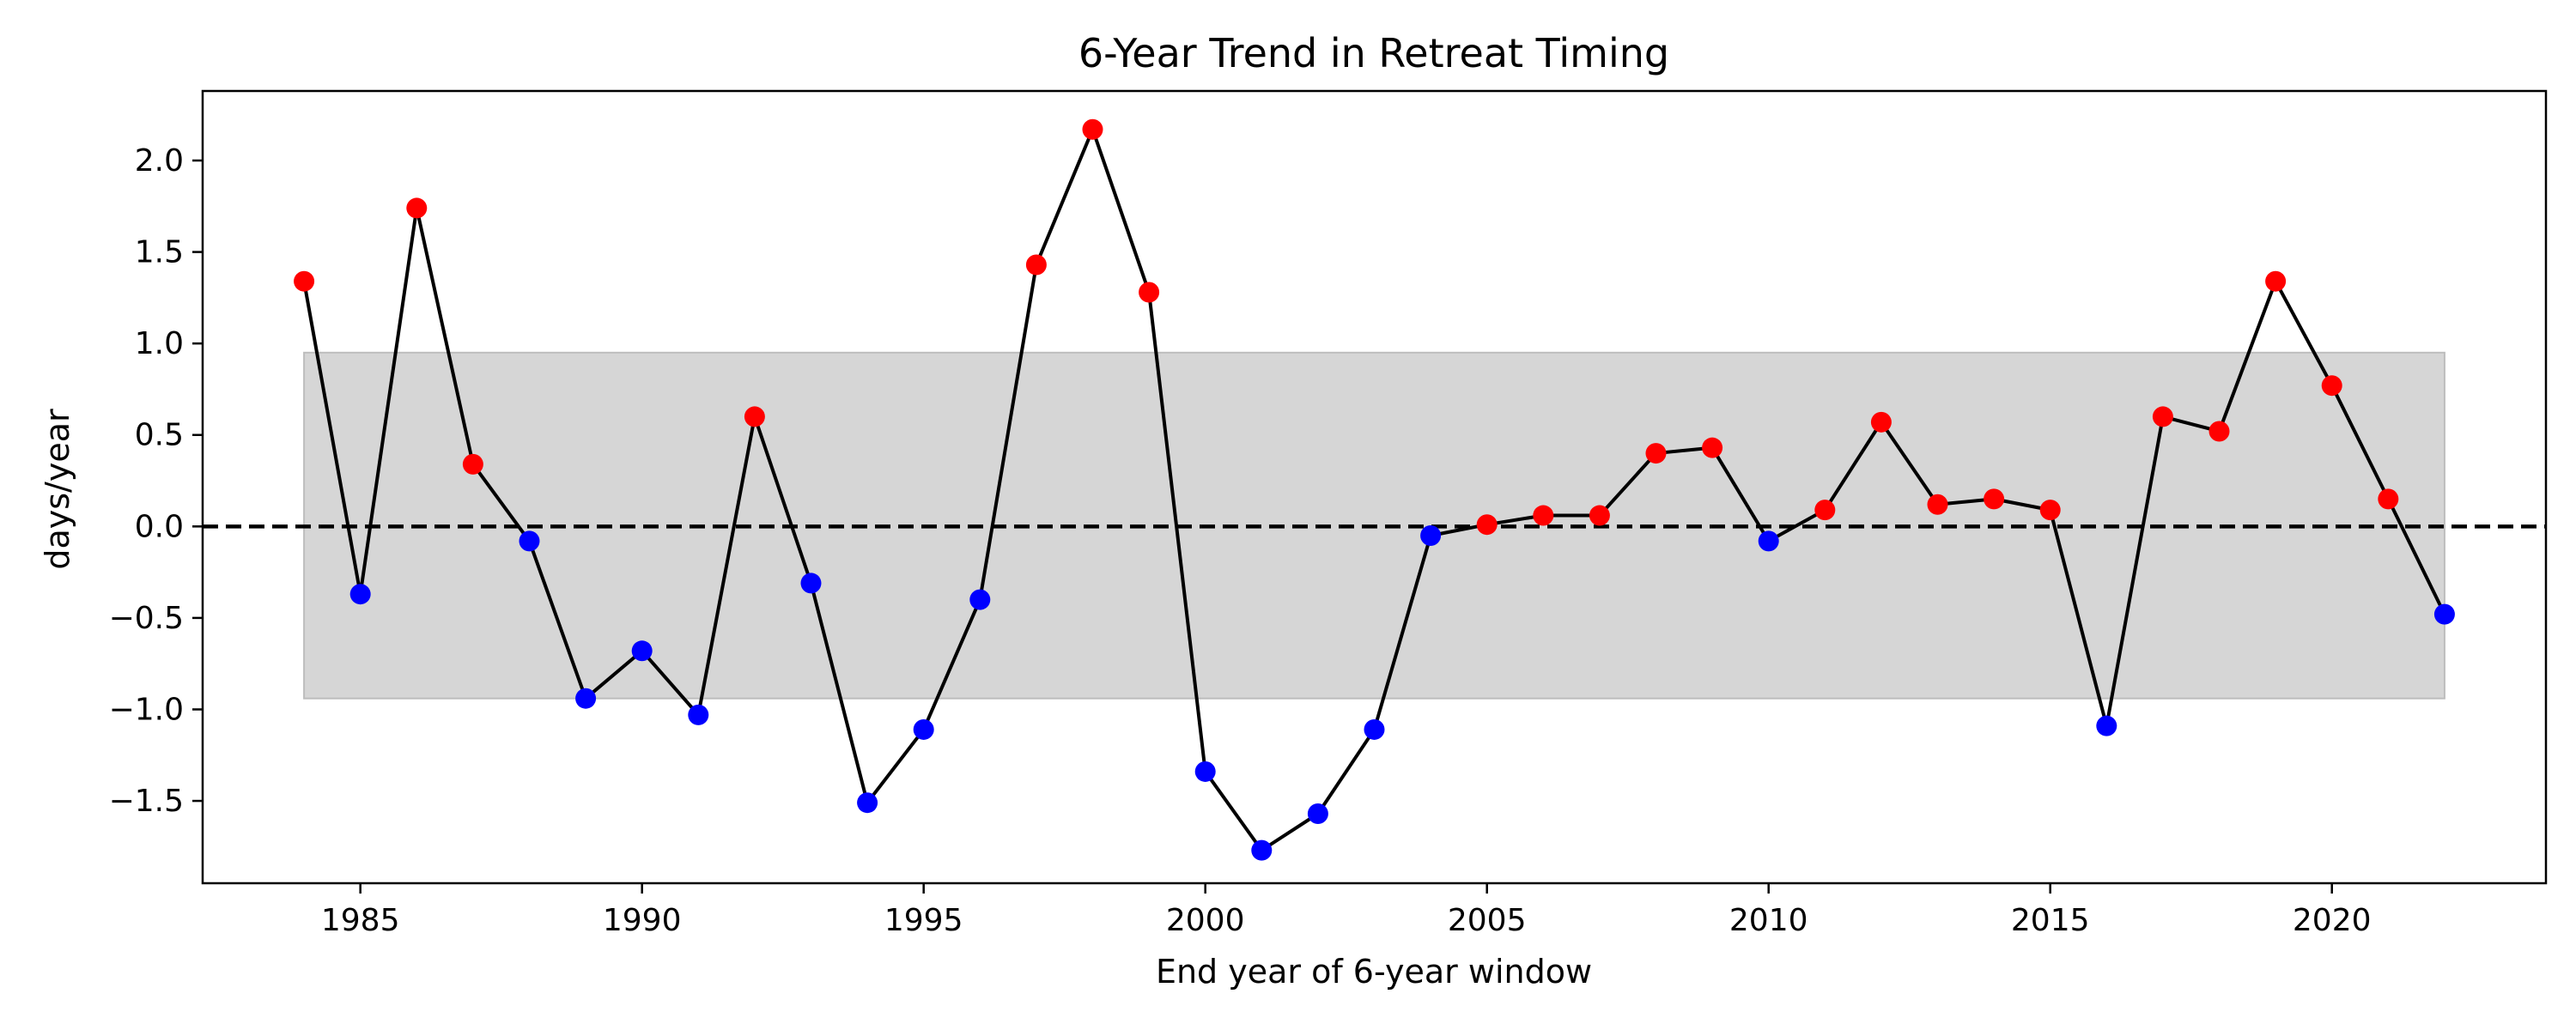  I want to click on data-point-2007, so click(1599, 515).